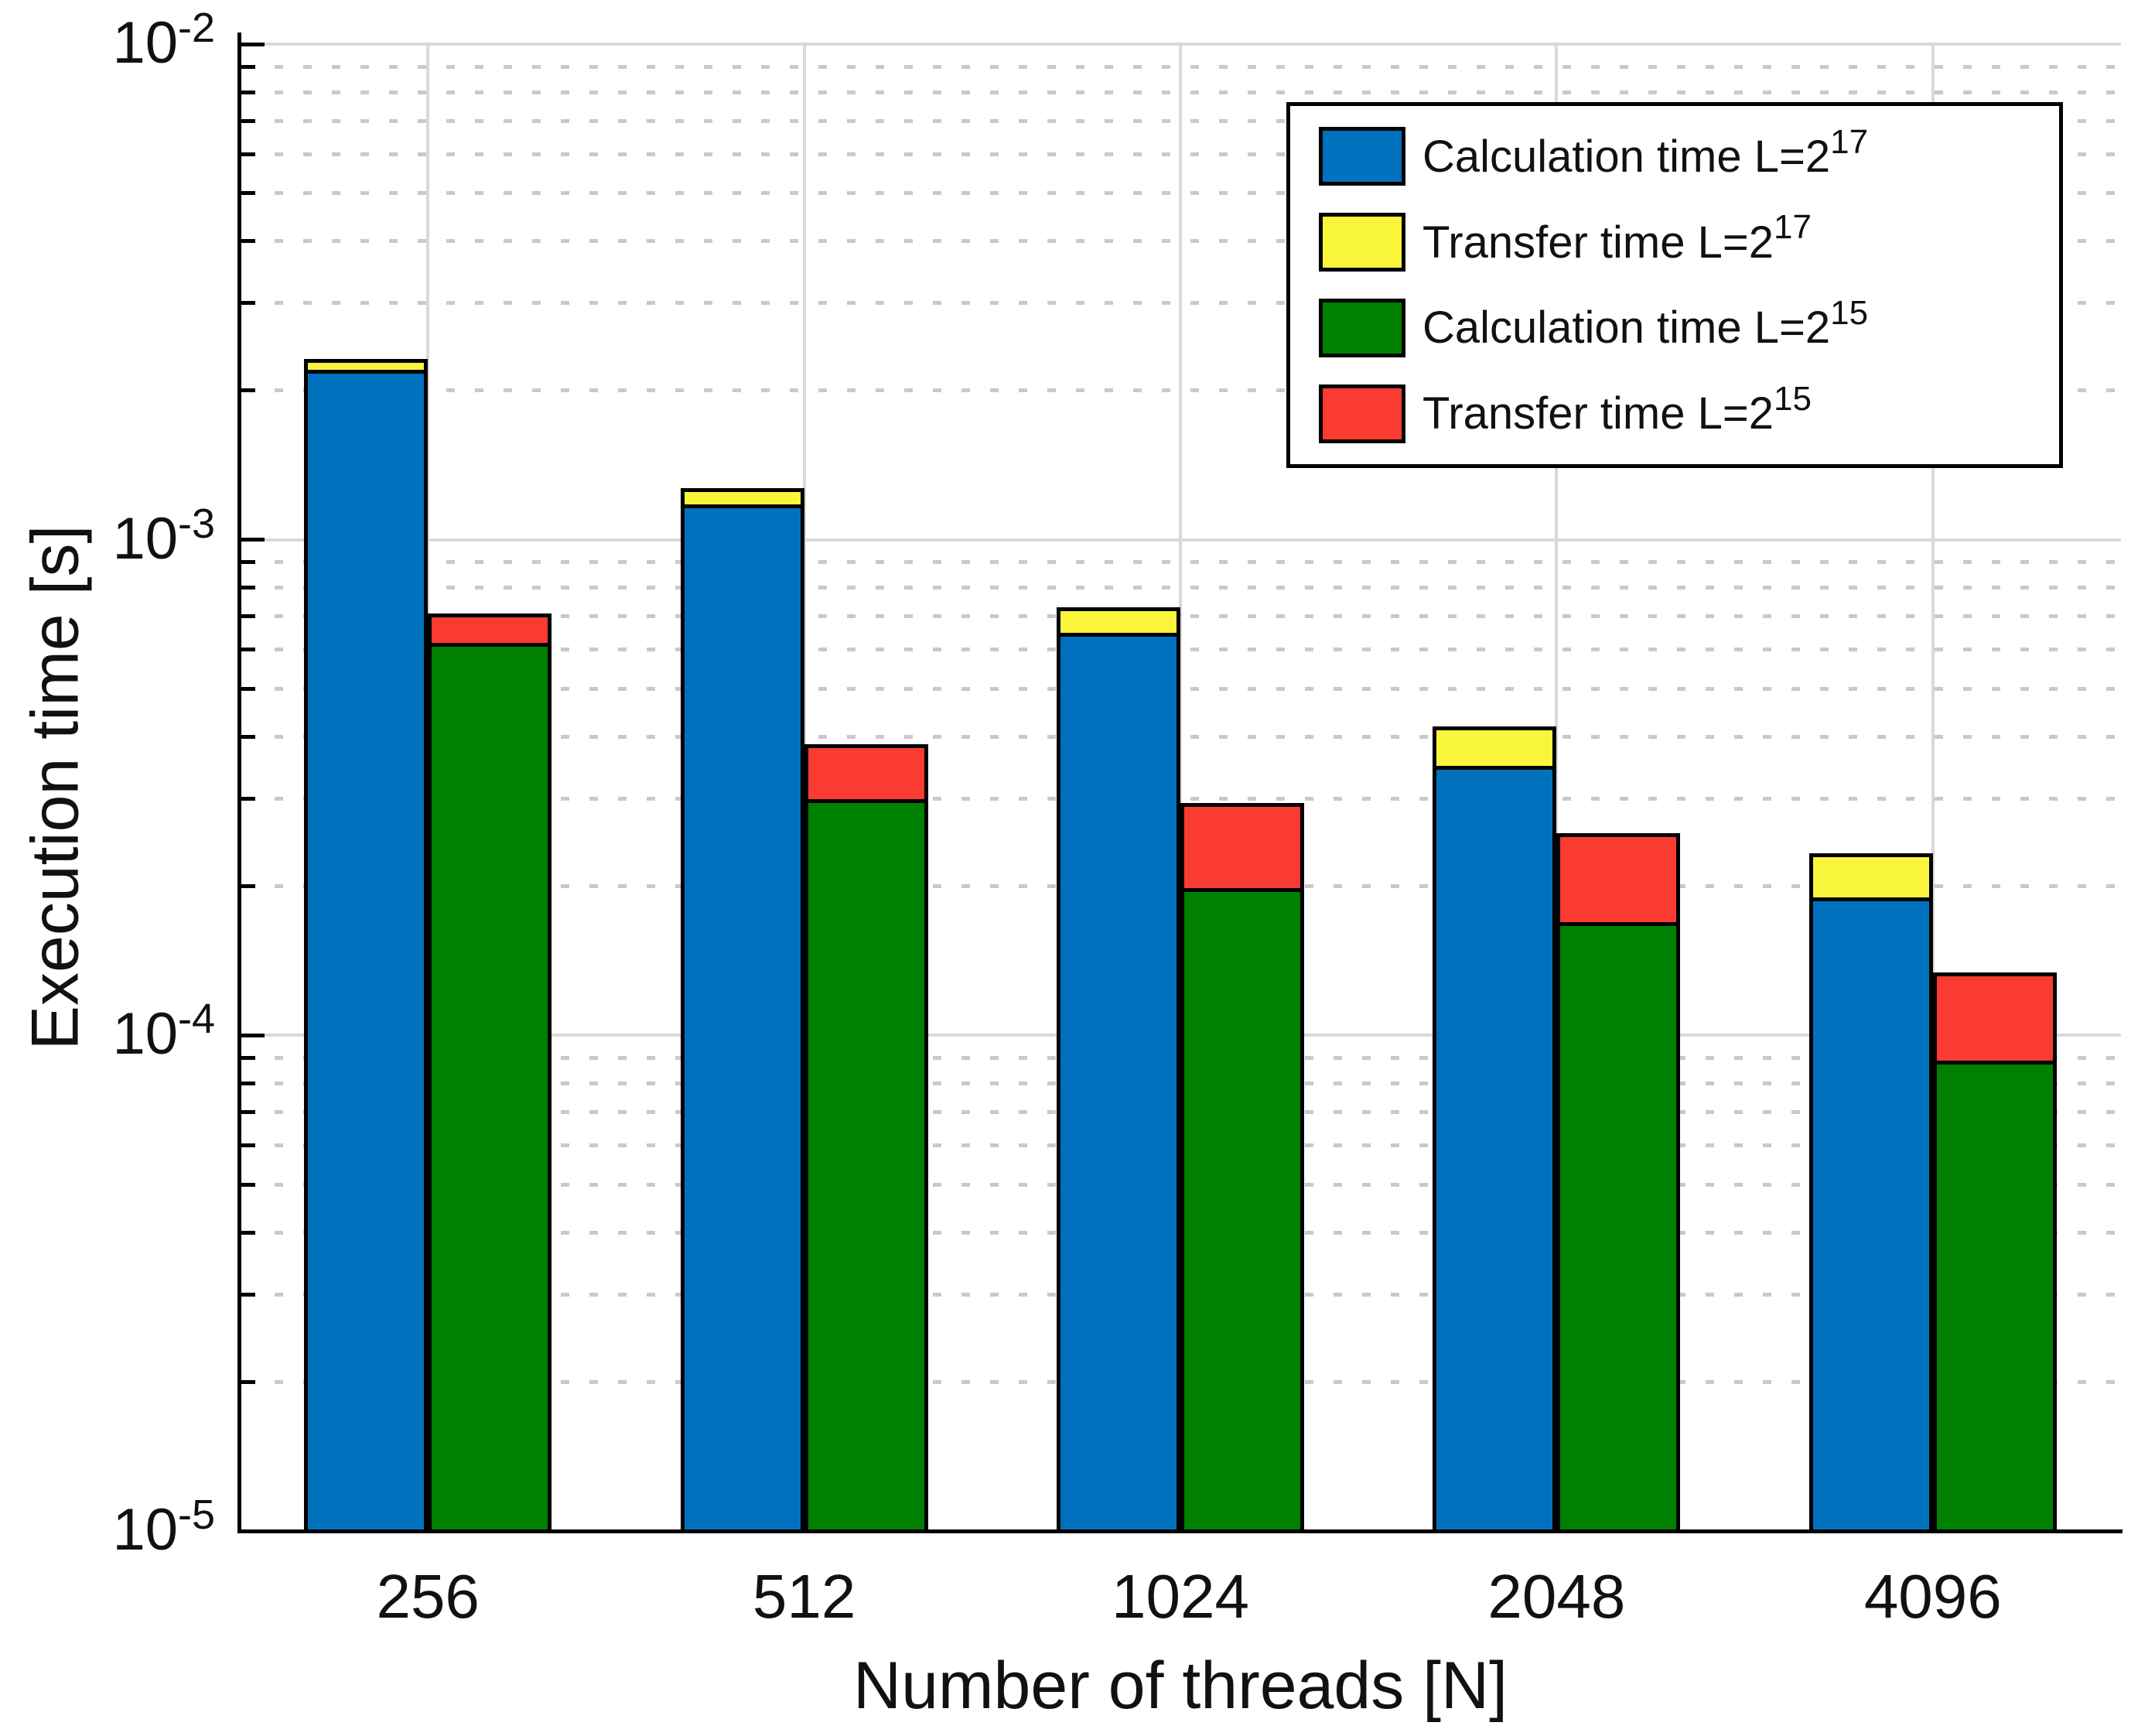 The image size is (2155, 1736). I want to click on legend-label: Calculation time L=215, so click(1645, 324).